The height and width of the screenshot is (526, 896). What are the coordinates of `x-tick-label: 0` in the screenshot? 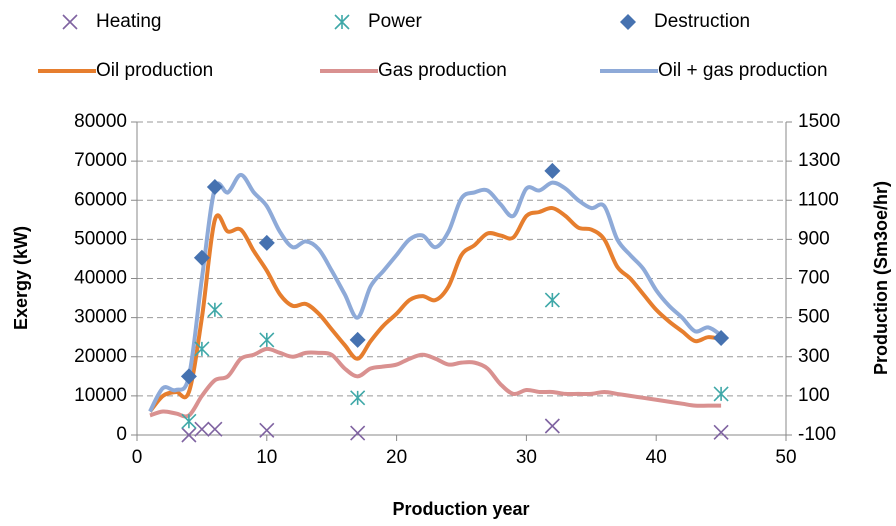 It's located at (137, 457).